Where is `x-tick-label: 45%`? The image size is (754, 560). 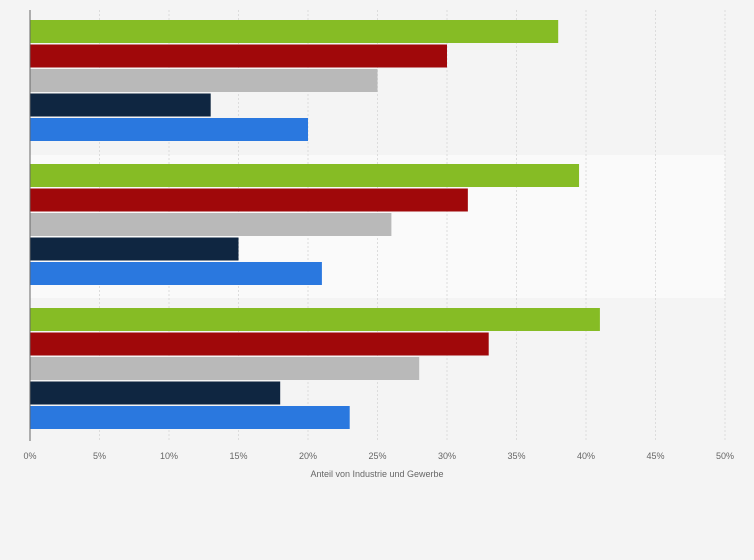
x-tick-label: 45% is located at coordinates (655, 456).